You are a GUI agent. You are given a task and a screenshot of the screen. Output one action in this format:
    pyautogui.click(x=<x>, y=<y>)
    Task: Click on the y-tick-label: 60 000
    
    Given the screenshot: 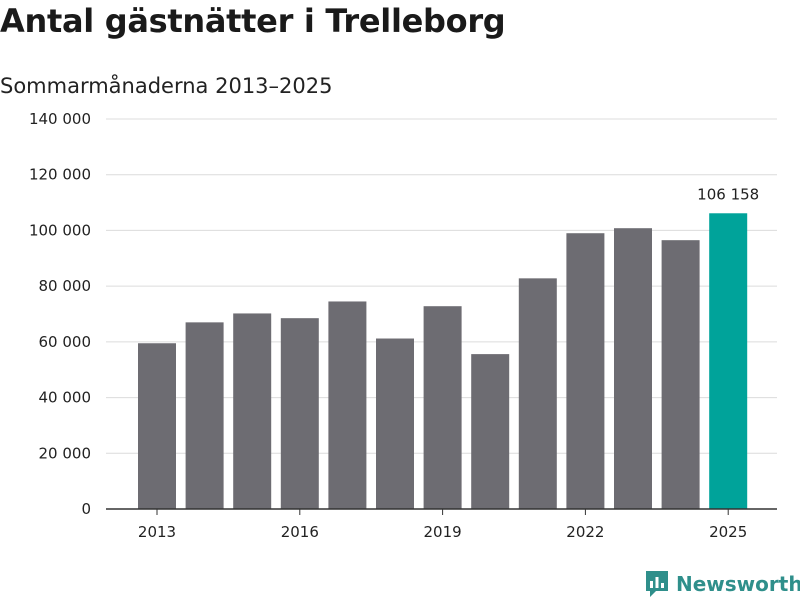 What is the action you would take?
    pyautogui.click(x=65, y=342)
    